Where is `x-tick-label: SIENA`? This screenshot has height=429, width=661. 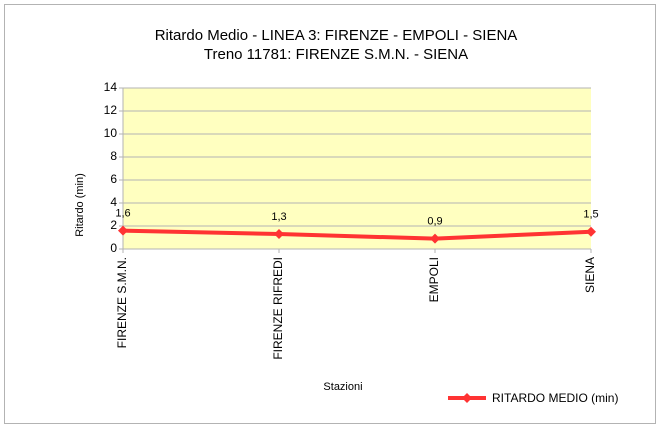
x-tick-label: SIENA is located at coordinates (590, 275).